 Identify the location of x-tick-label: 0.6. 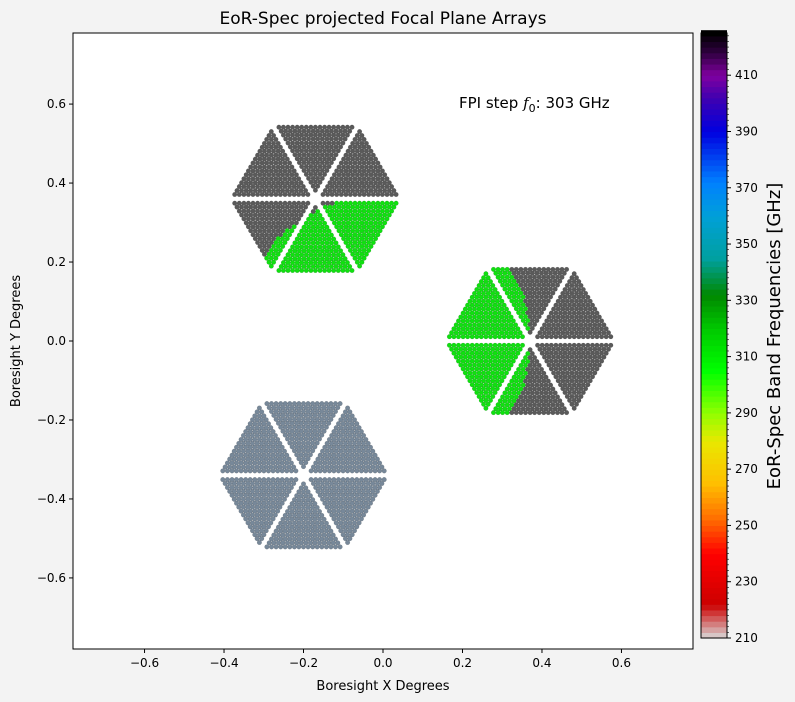
(621, 663).